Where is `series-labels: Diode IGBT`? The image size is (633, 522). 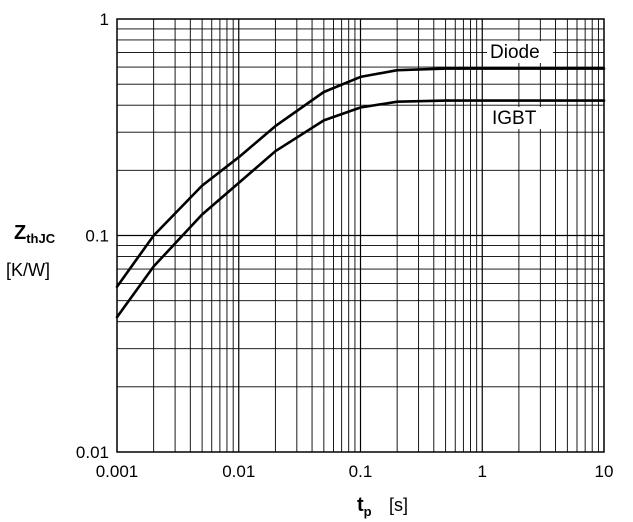
series-labels: Diode IGBT is located at coordinates (520, 85).